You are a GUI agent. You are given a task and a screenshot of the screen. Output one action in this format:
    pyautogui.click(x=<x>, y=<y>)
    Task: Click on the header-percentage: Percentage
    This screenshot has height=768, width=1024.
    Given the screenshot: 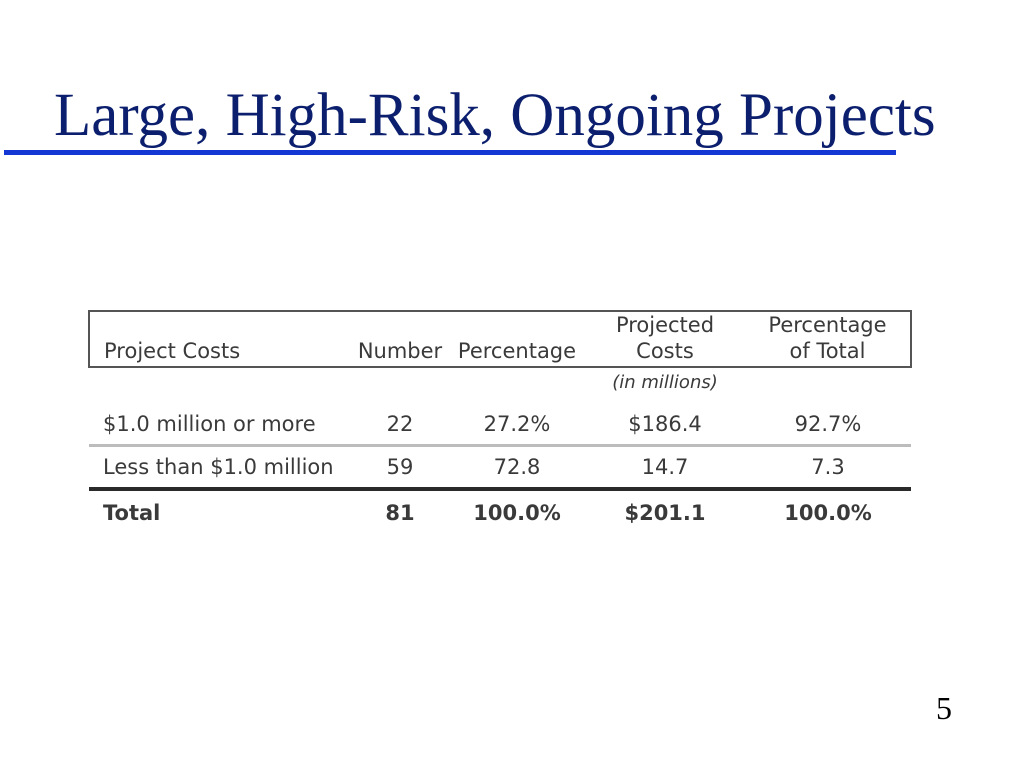 What is the action you would take?
    pyautogui.click(x=517, y=339)
    